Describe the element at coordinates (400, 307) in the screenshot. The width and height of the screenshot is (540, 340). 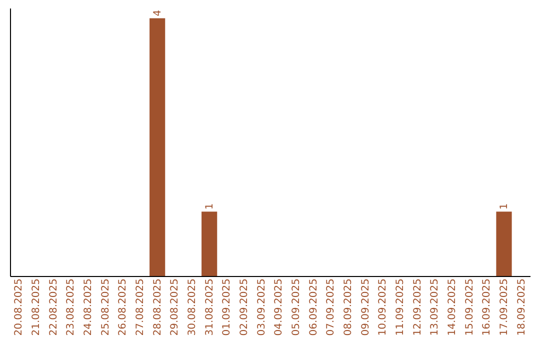
I see `x-tick-label: 11.09.2025` at that location.